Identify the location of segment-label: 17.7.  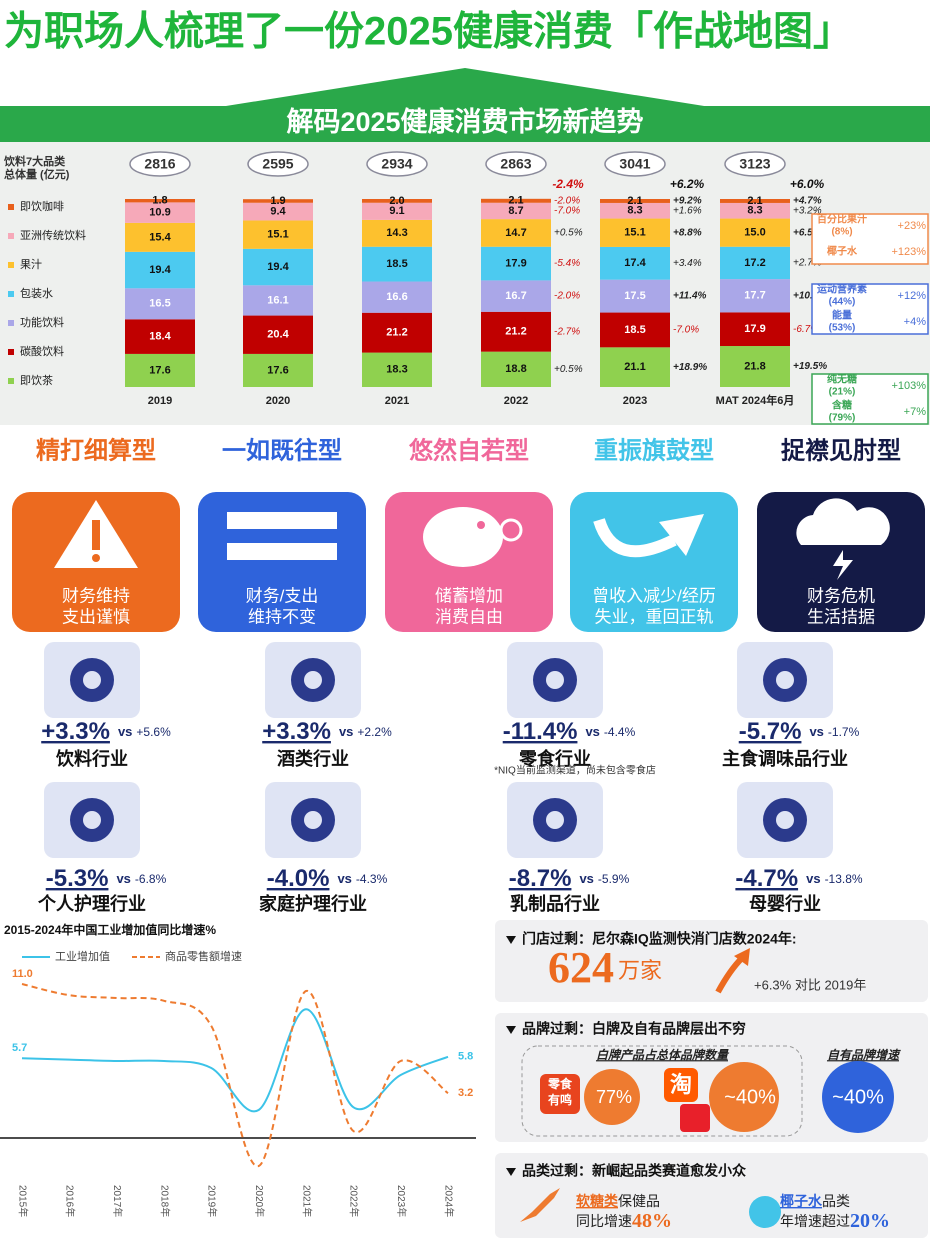
(754, 296).